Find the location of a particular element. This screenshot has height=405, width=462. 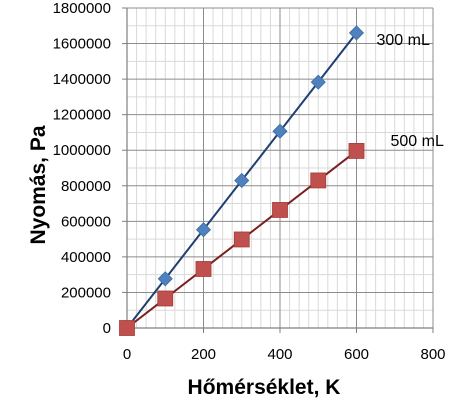

x-tick-label: 0 is located at coordinates (127, 354).